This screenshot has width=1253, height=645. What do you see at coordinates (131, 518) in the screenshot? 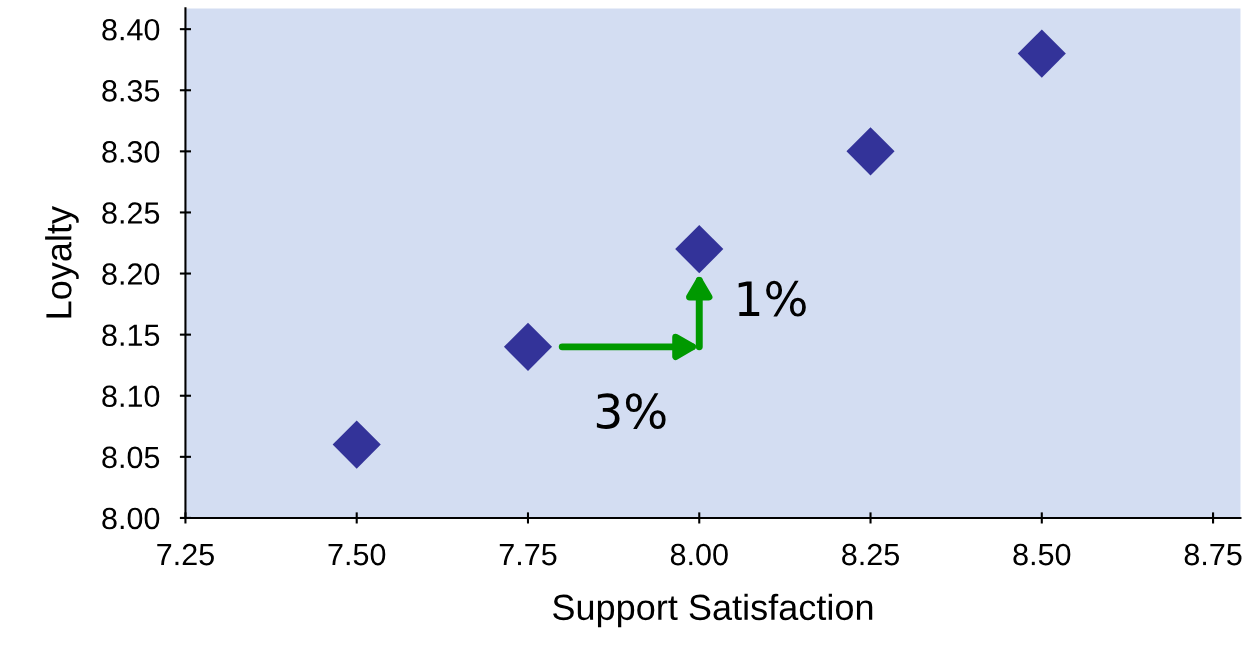
I see `y-tick-label: 8.00` at bounding box center [131, 518].